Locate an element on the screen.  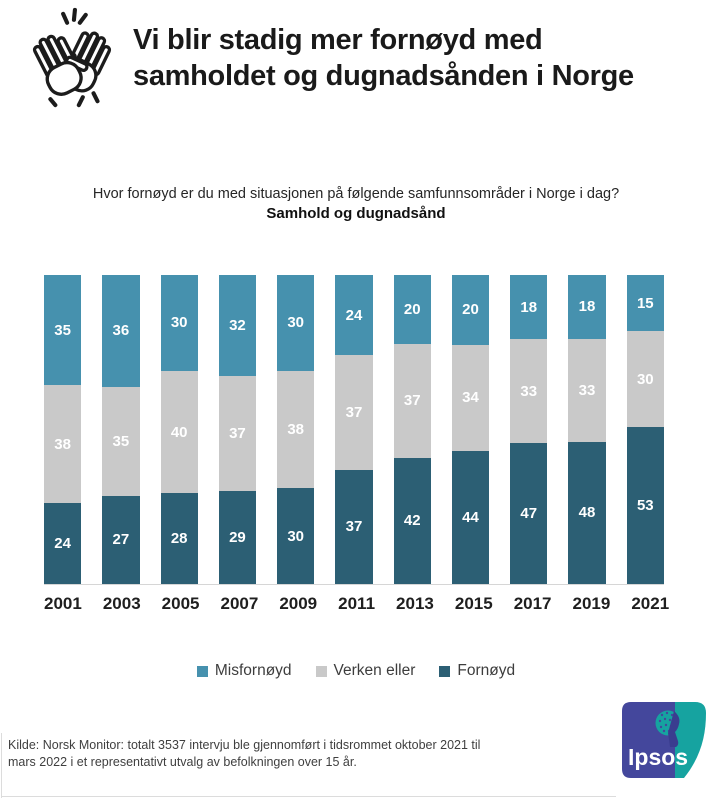
segment-value-label: 28 is located at coordinates (179, 539).